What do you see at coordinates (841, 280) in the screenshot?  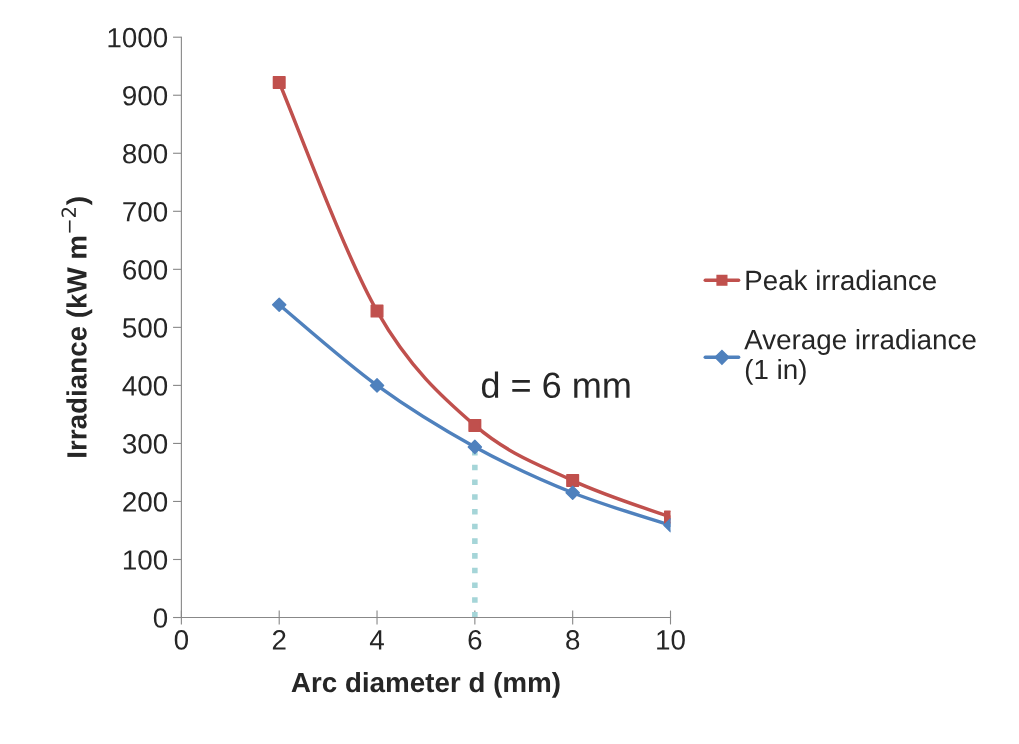 I see `legend-label: Peak irradiance` at bounding box center [841, 280].